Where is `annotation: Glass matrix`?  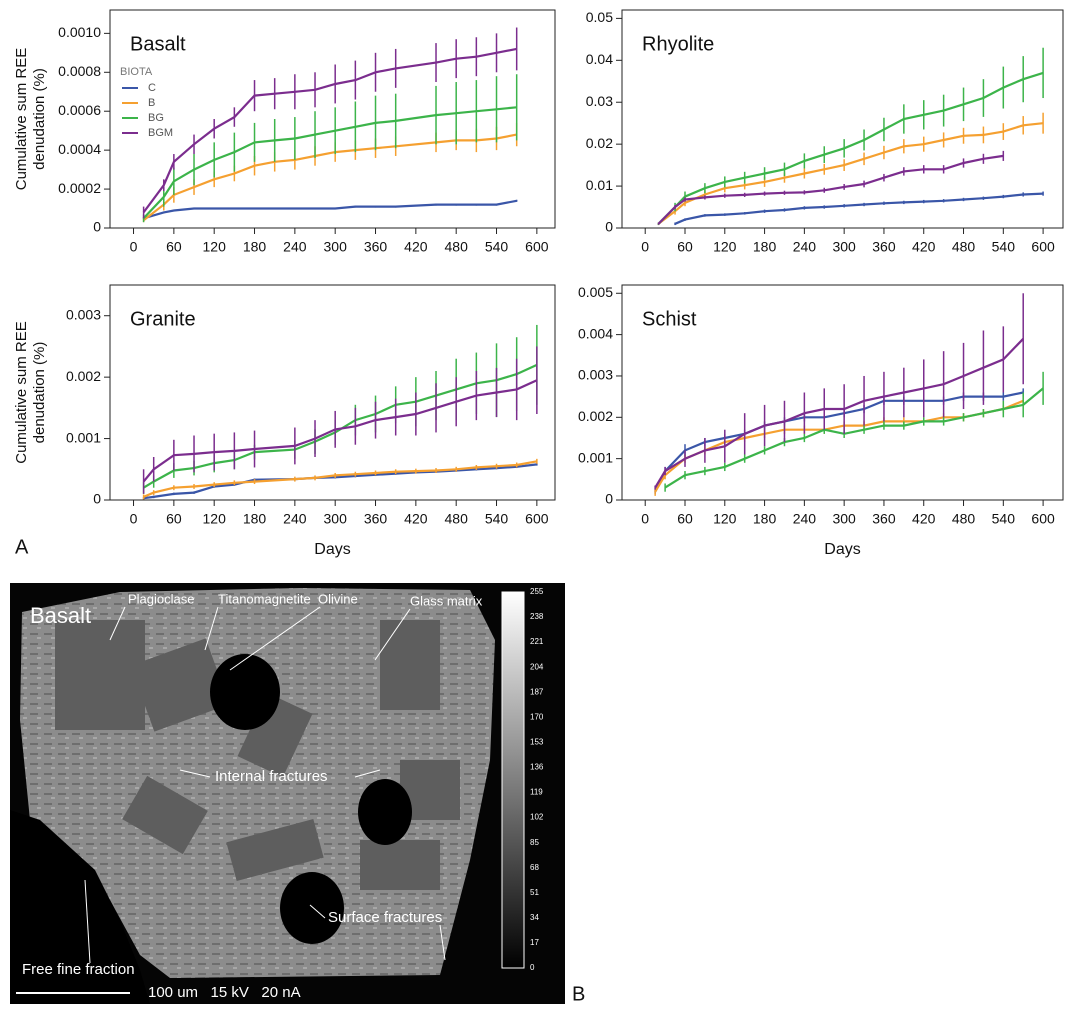 annotation: Glass matrix is located at coordinates (446, 600).